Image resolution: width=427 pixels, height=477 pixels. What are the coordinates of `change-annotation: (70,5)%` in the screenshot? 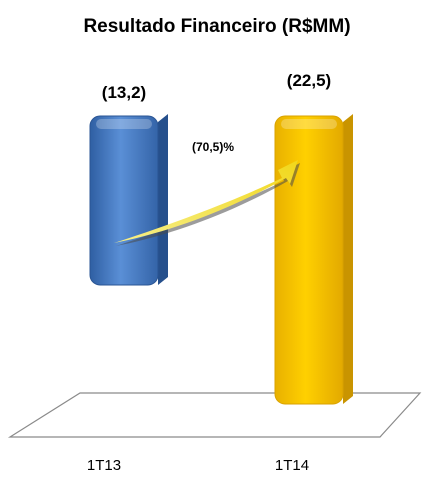 It's located at (213, 147).